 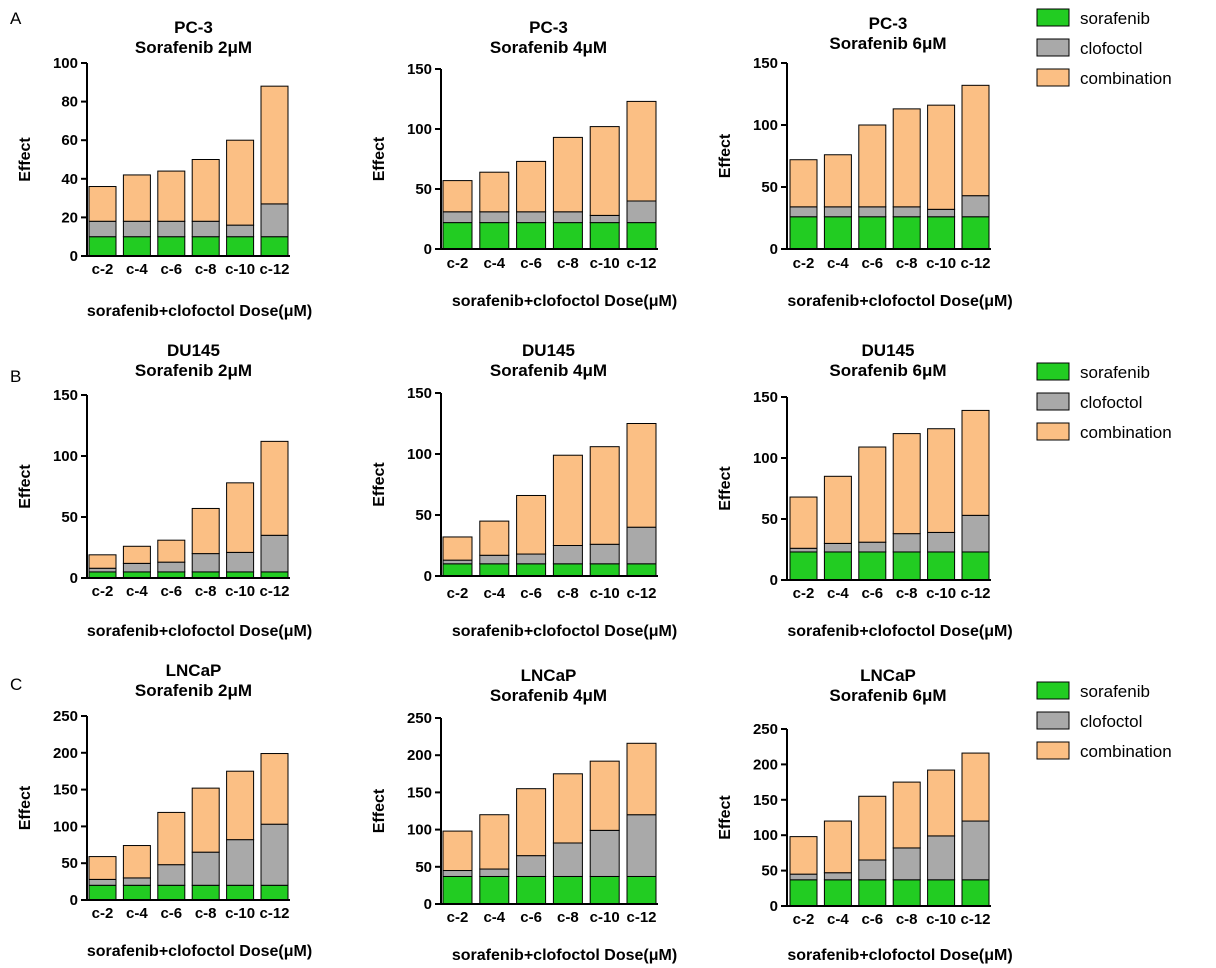 What do you see at coordinates (1126, 751) in the screenshot?
I see `legend-label-combination: combination` at bounding box center [1126, 751].